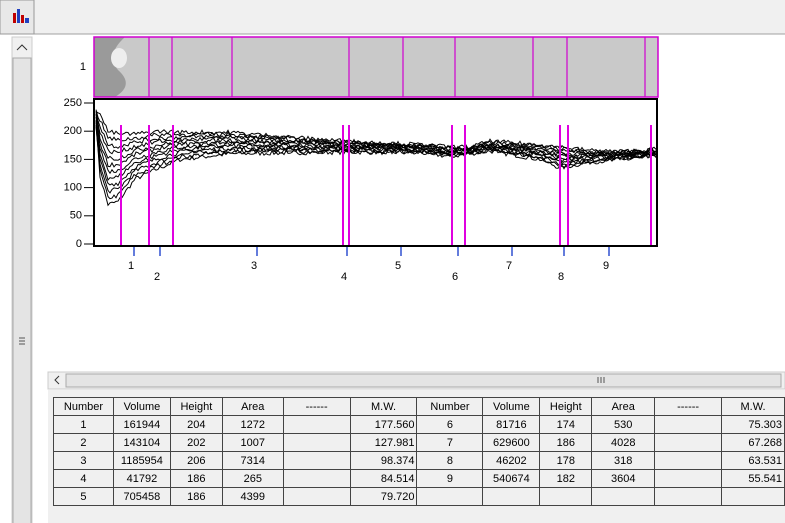 Image resolution: width=785 pixels, height=523 pixels. What do you see at coordinates (383, 478) in the screenshot?
I see `mw-cell: 84.514` at bounding box center [383, 478].